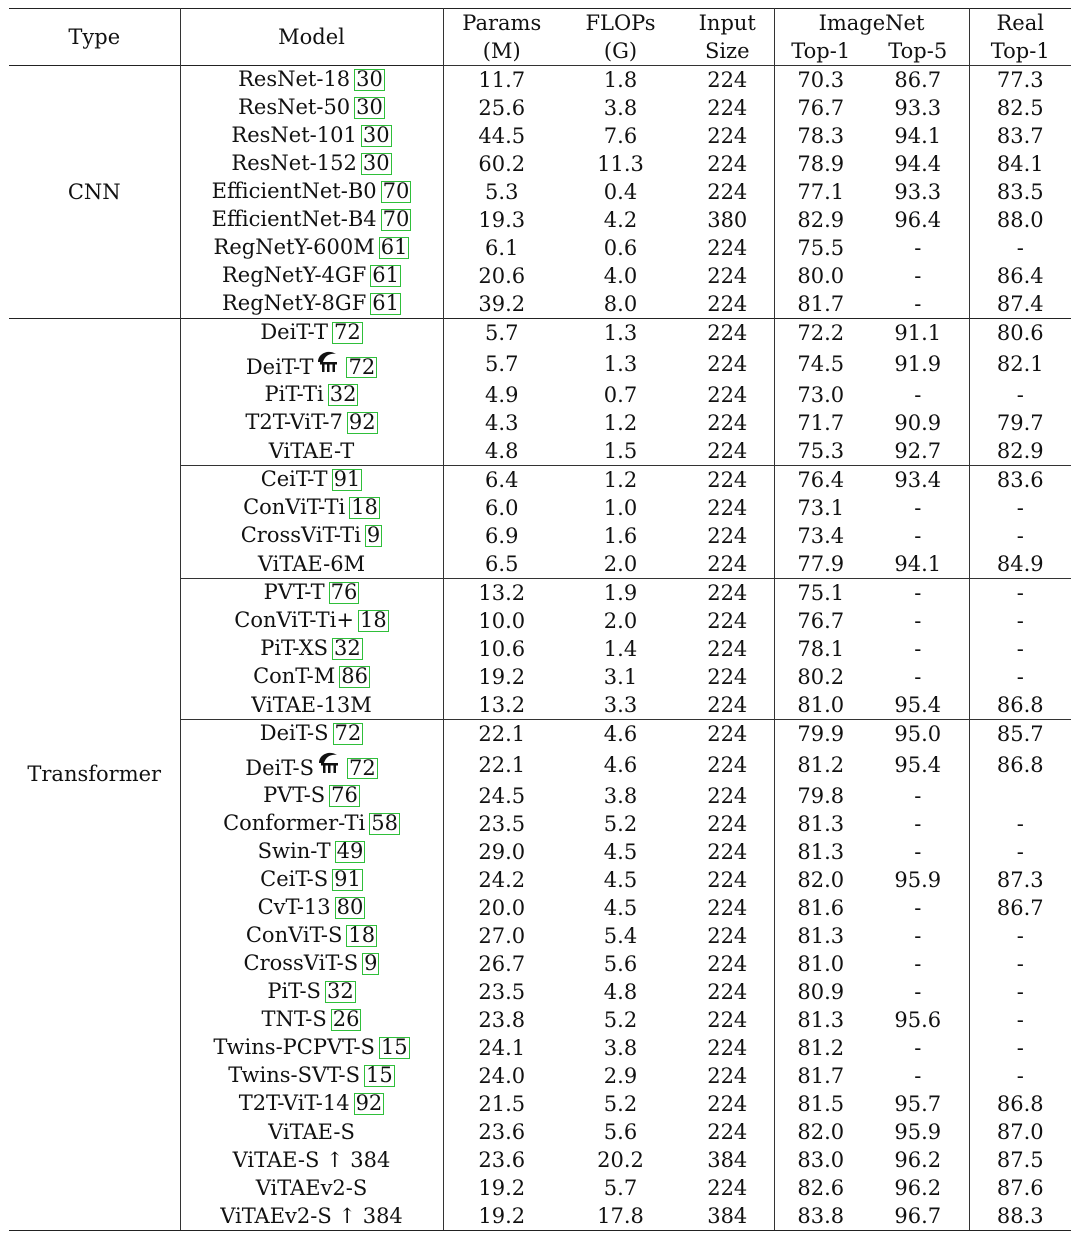 This screenshot has height=1244, width=1080. What do you see at coordinates (312, 108) in the screenshot?
I see `model-cell: ResNet-50 30` at bounding box center [312, 108].